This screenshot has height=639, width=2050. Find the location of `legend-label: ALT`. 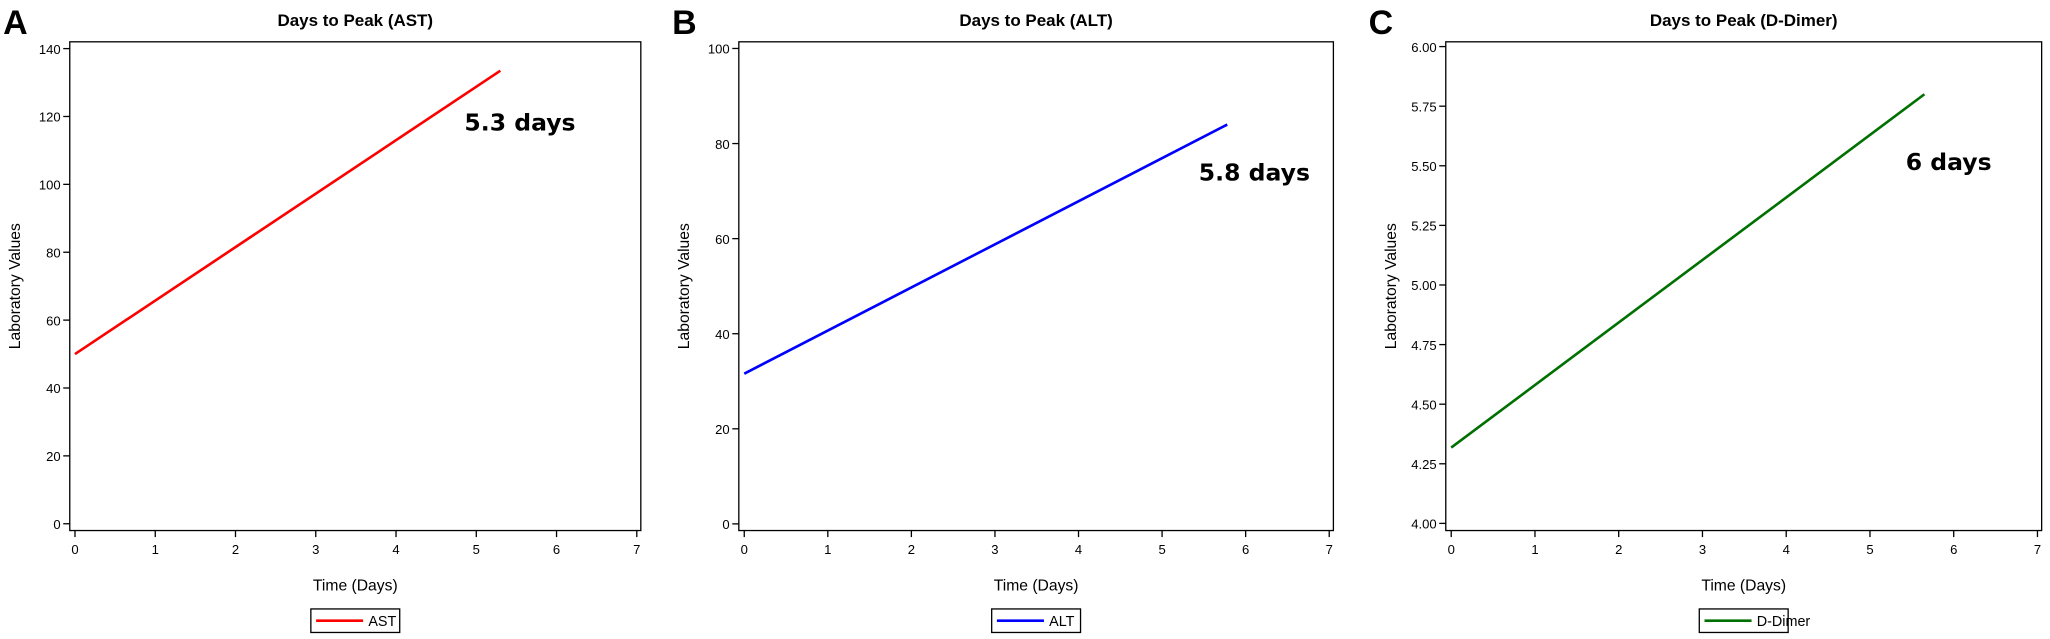

legend-label: ALT is located at coordinates (1061, 622).